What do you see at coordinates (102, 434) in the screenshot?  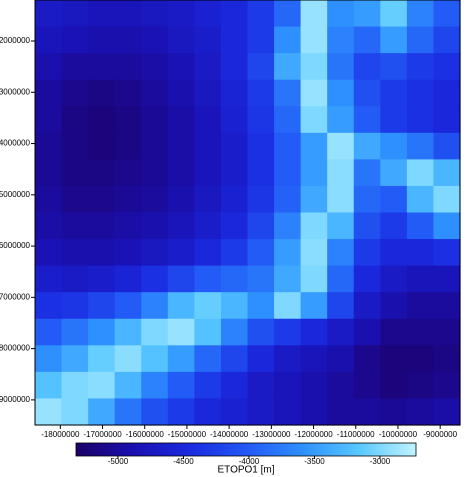 I see `x-tick-label: -17000000` at bounding box center [102, 434].